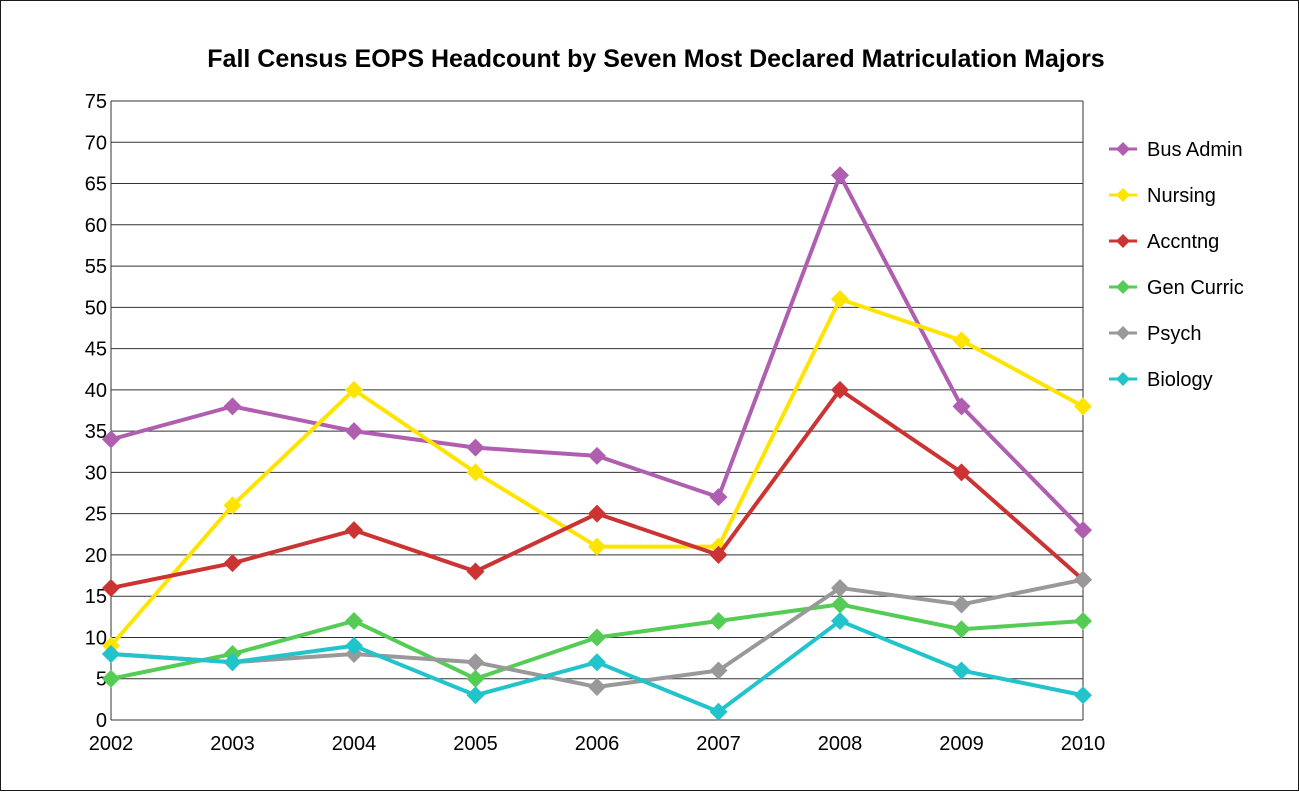  Describe the element at coordinates (96, 638) in the screenshot. I see `y-tick-label: 10` at that location.